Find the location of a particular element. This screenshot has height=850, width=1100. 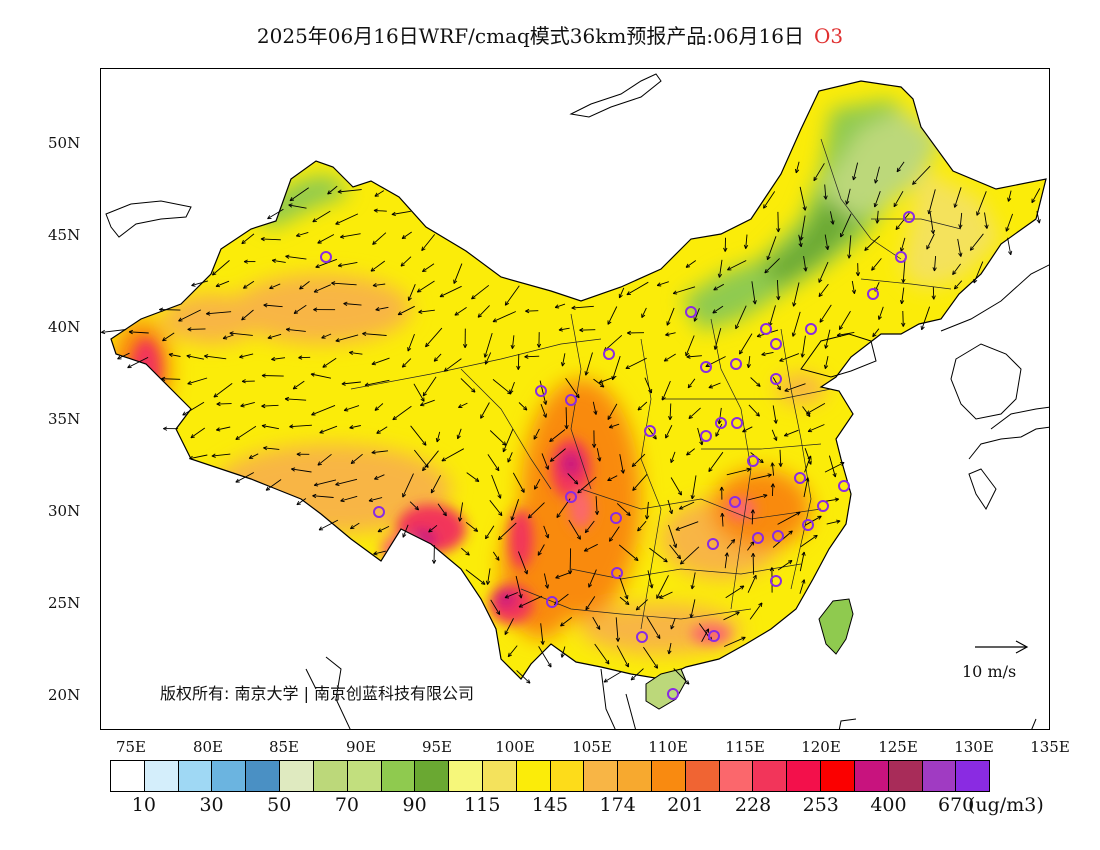

lon-label-80e: 80E is located at coordinates (208, 747).